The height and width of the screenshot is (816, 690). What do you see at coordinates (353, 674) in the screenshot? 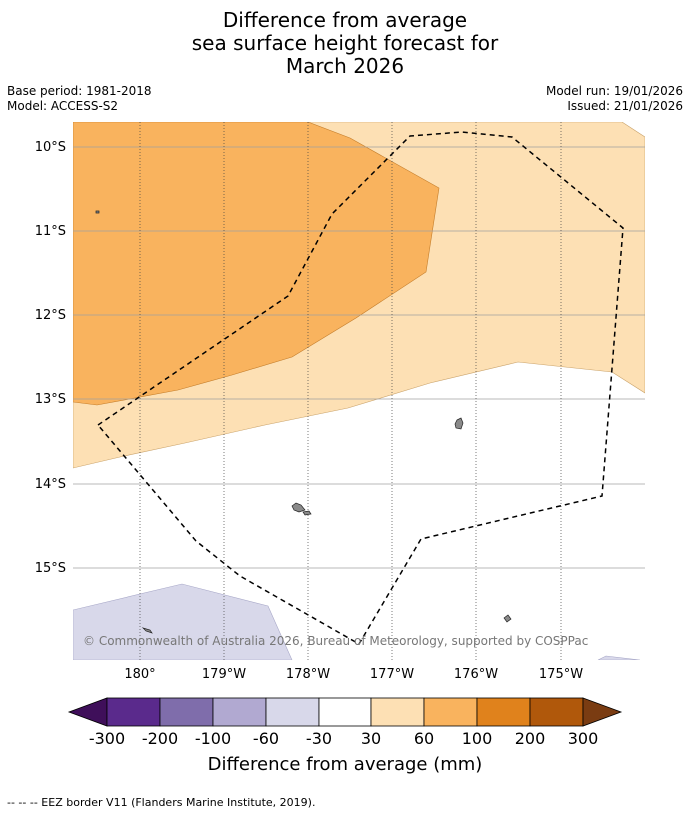
I see `lon-labels: 180° 179°W 178°W 177°W 176°W 175°W` at bounding box center [353, 674].